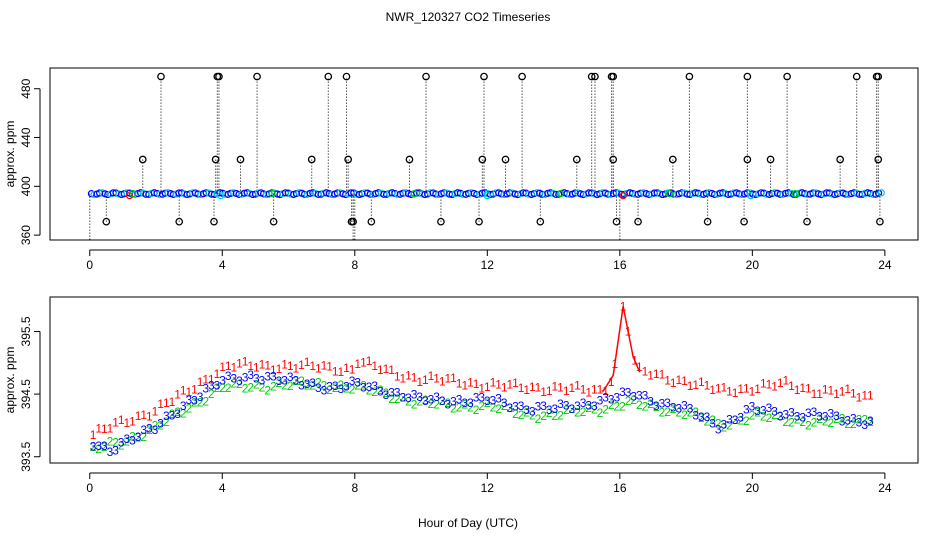 The height and width of the screenshot is (540, 936). I want to click on top-x-tick-label: 20, so click(753, 265).